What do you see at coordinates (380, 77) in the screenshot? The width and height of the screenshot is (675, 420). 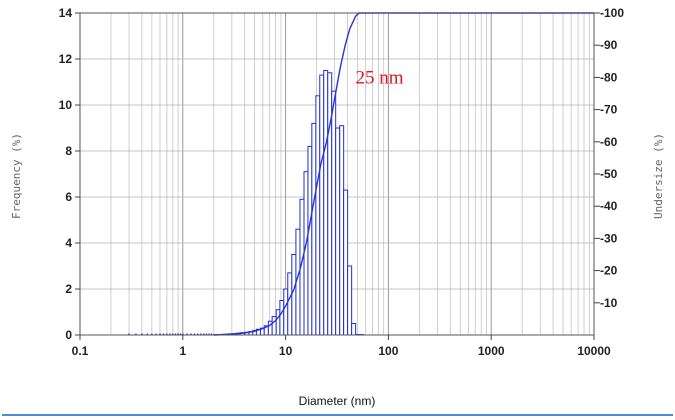 I see `median-annotation: 25 nm` at bounding box center [380, 77].